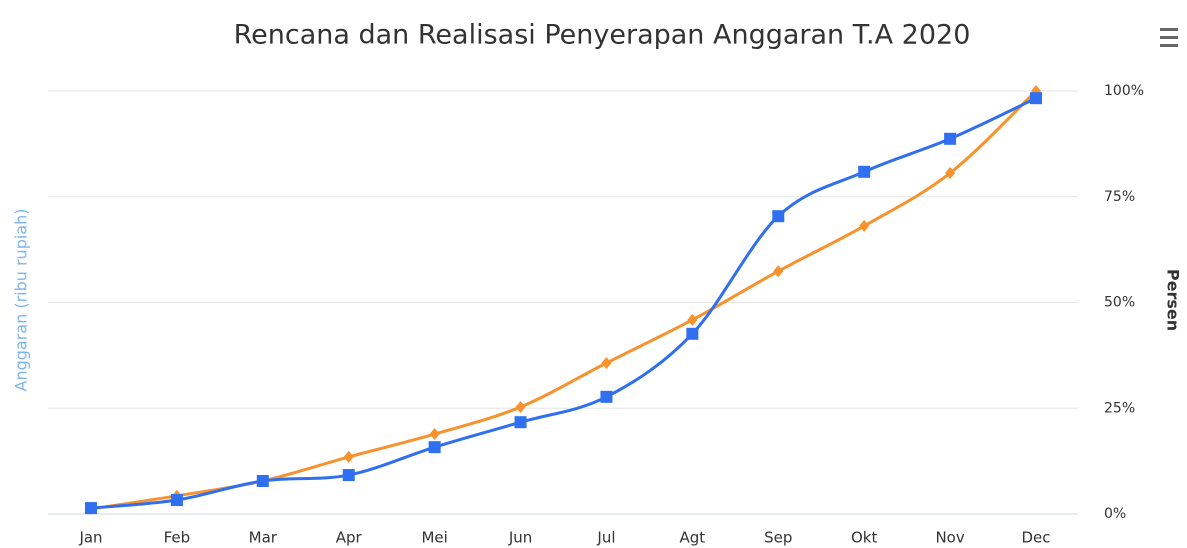  What do you see at coordinates (520, 538) in the screenshot?
I see `x-tick-label: Jun` at bounding box center [520, 538].